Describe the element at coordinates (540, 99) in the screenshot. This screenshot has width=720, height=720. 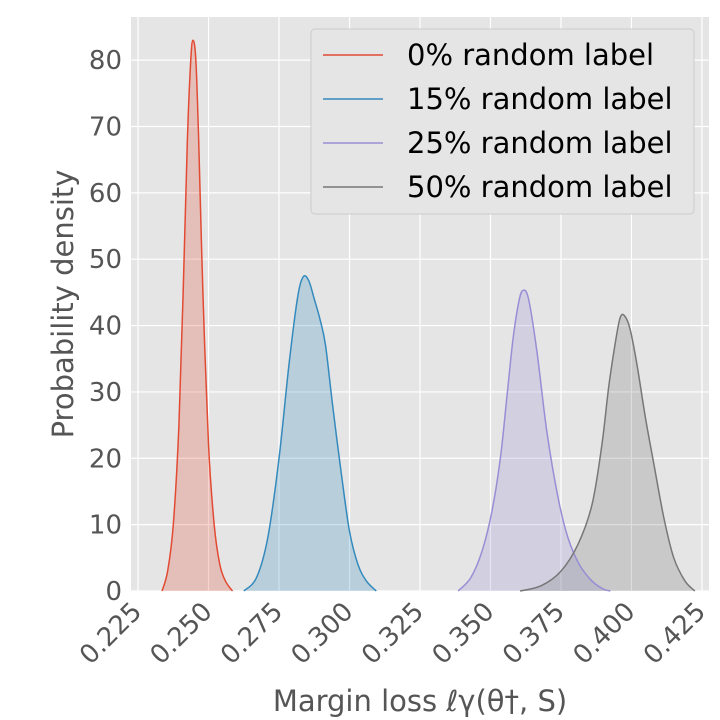
I see `legend-label-1: 15% random label` at that location.